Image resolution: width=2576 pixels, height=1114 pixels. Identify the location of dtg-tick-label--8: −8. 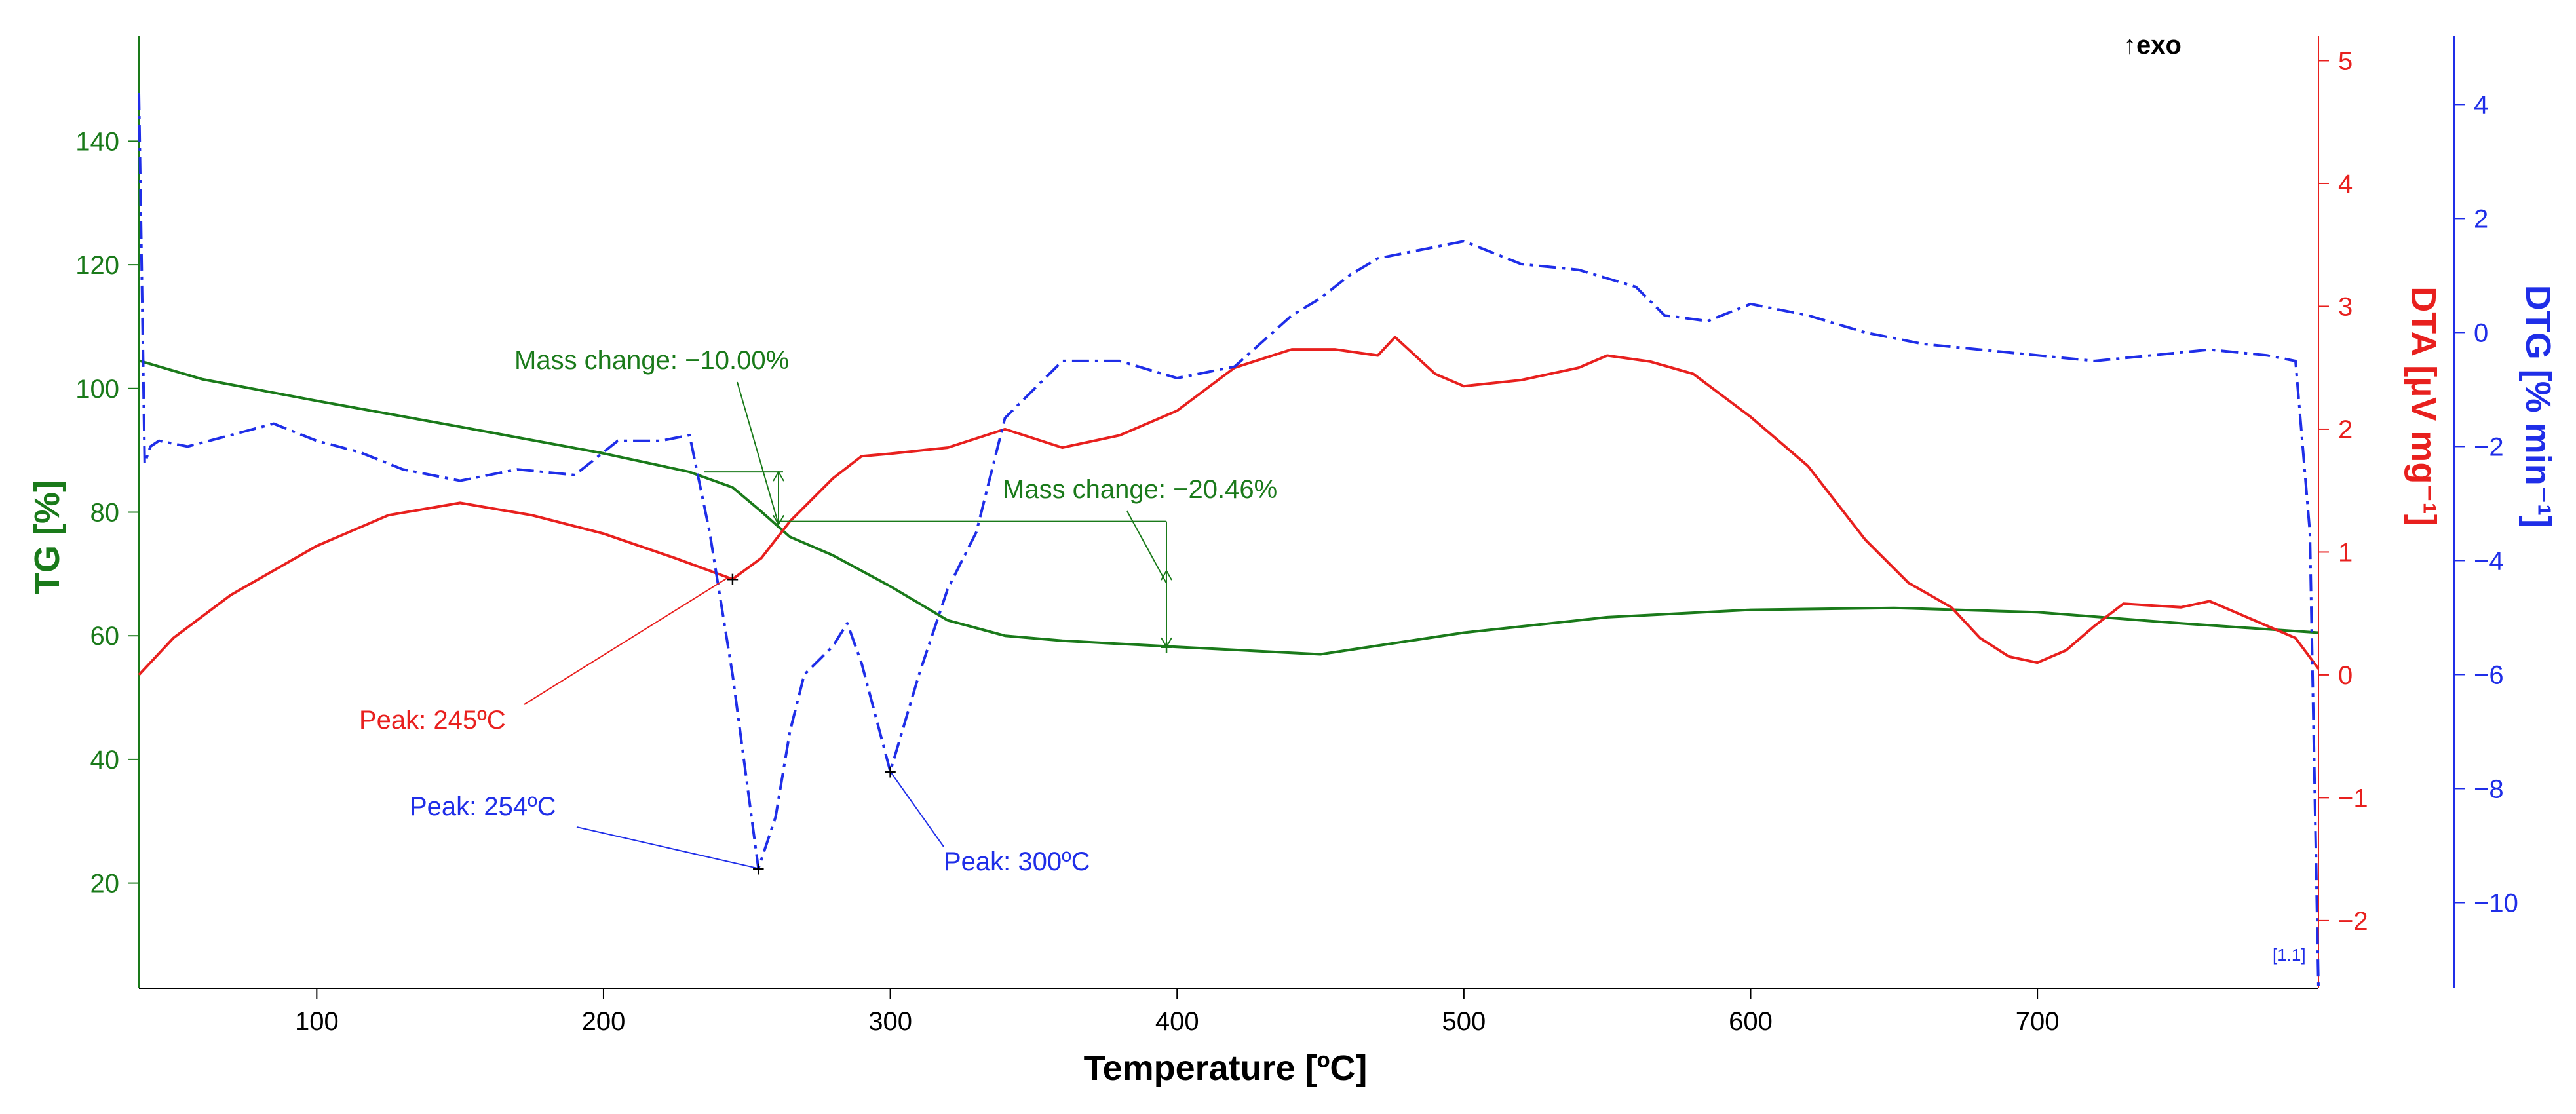
(2489, 789).